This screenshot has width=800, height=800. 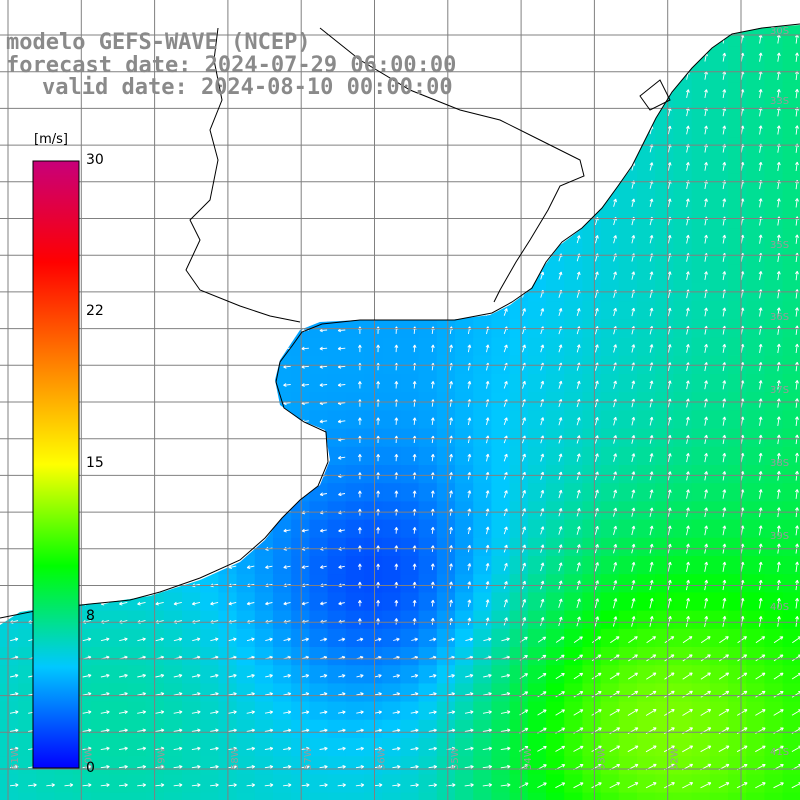 What do you see at coordinates (162, 758) in the screenshot?
I see `longitude-label: 59W` at bounding box center [162, 758].